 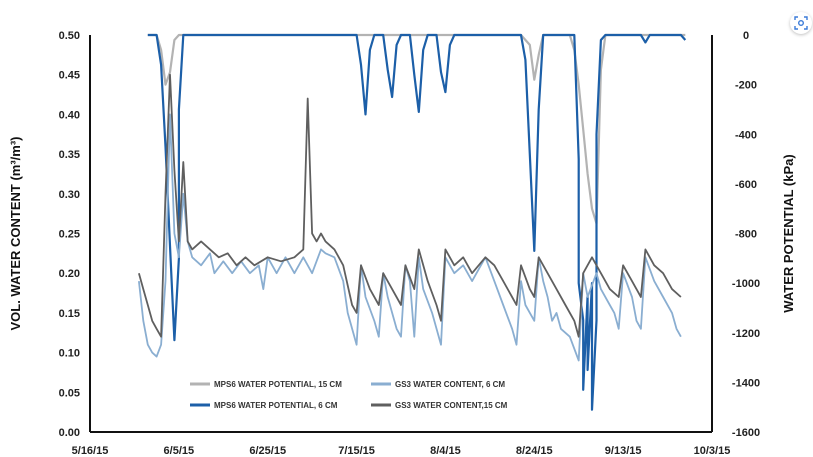 What do you see at coordinates (746, 334) in the screenshot?
I see `right-tick-label: -1200` at bounding box center [746, 334].